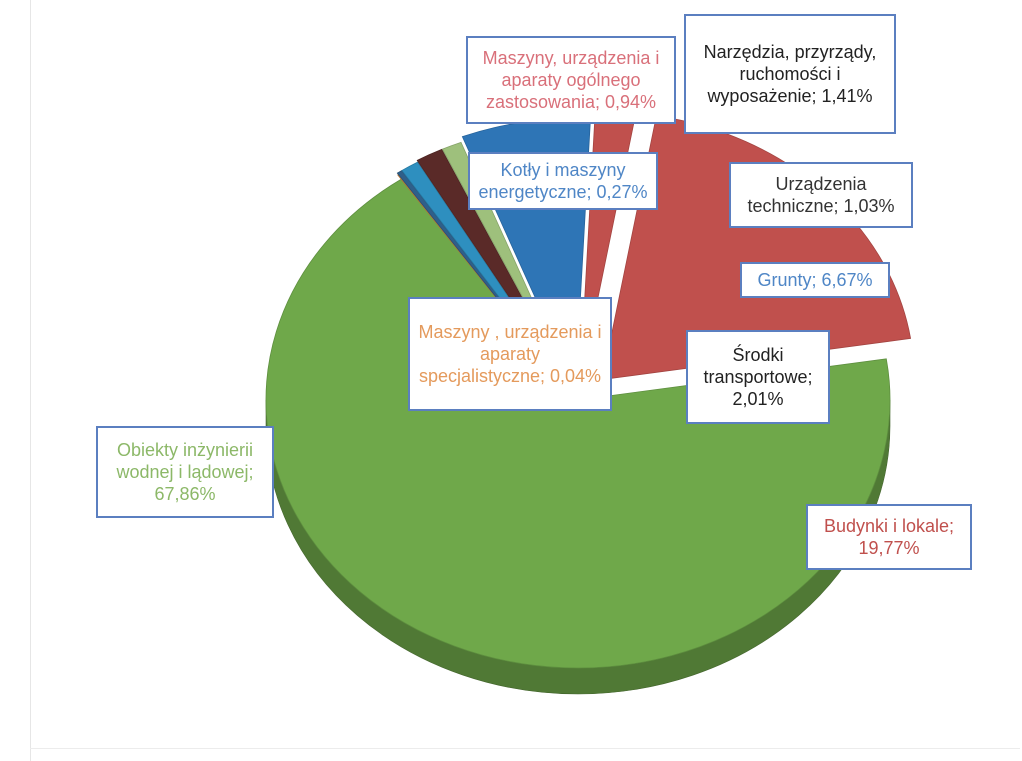 This screenshot has height=761, width=1022. I want to click on data-label: Urządzenia techniczne; 1,03%, so click(821, 195).